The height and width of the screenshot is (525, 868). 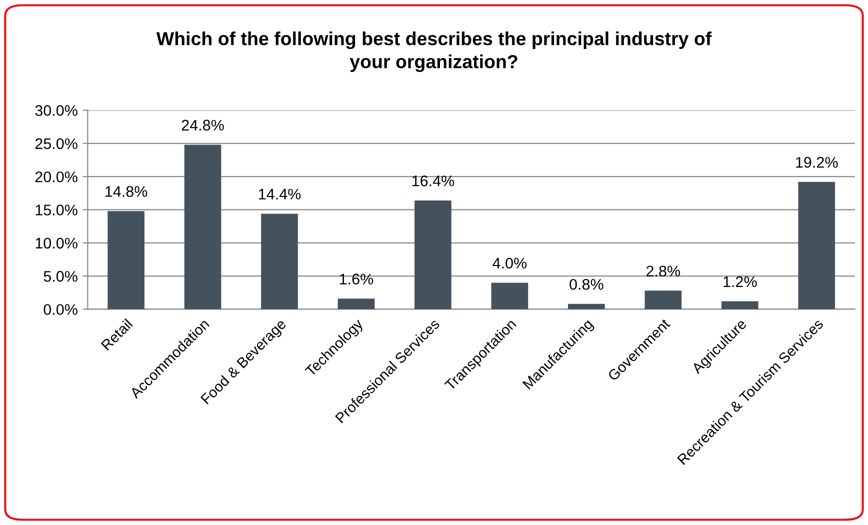 What do you see at coordinates (434, 52) in the screenshot?
I see `chart-title: Which of the following best describes the principal industry of your organization?` at bounding box center [434, 52].